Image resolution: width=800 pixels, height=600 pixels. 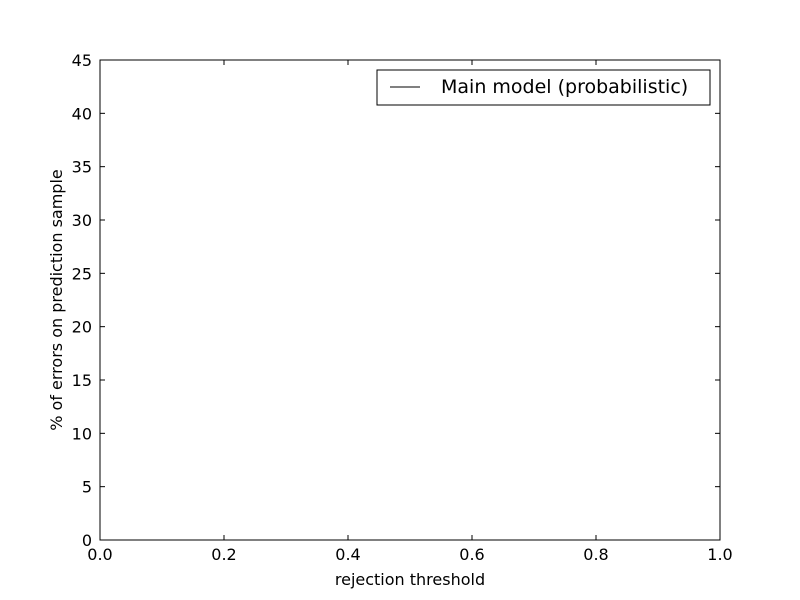 What do you see at coordinates (595, 554) in the screenshot?
I see `x-tick-label: 0.8` at bounding box center [595, 554].